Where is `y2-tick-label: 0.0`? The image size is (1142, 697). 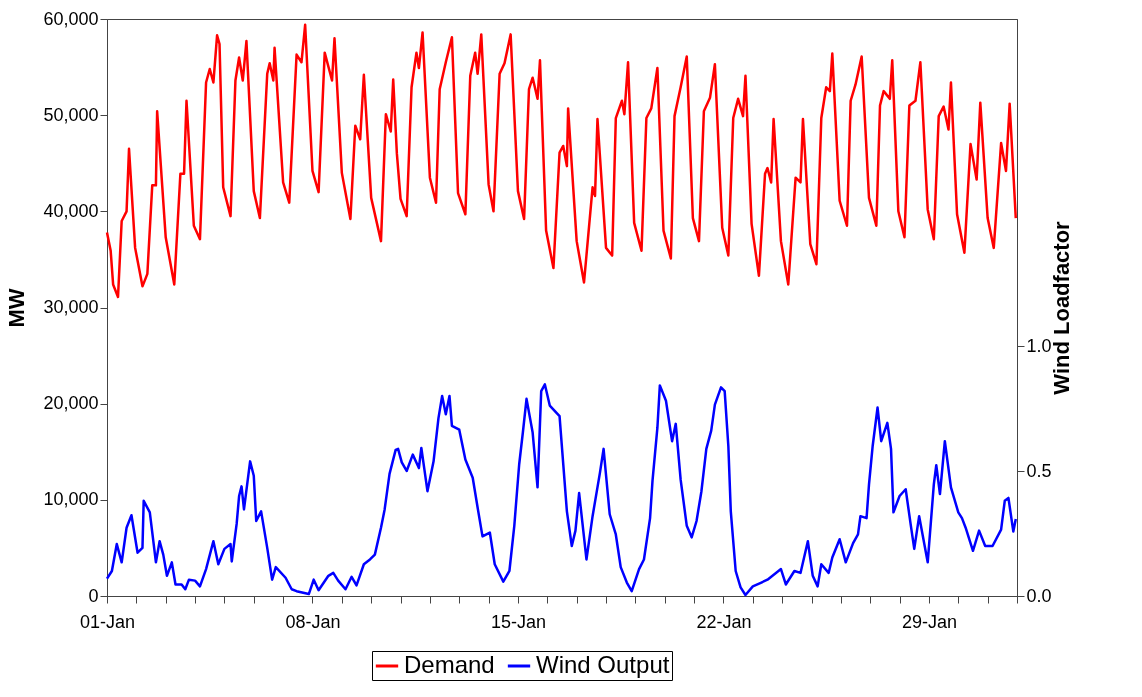
y2-tick-label: 0.0 is located at coordinates (1039, 595).